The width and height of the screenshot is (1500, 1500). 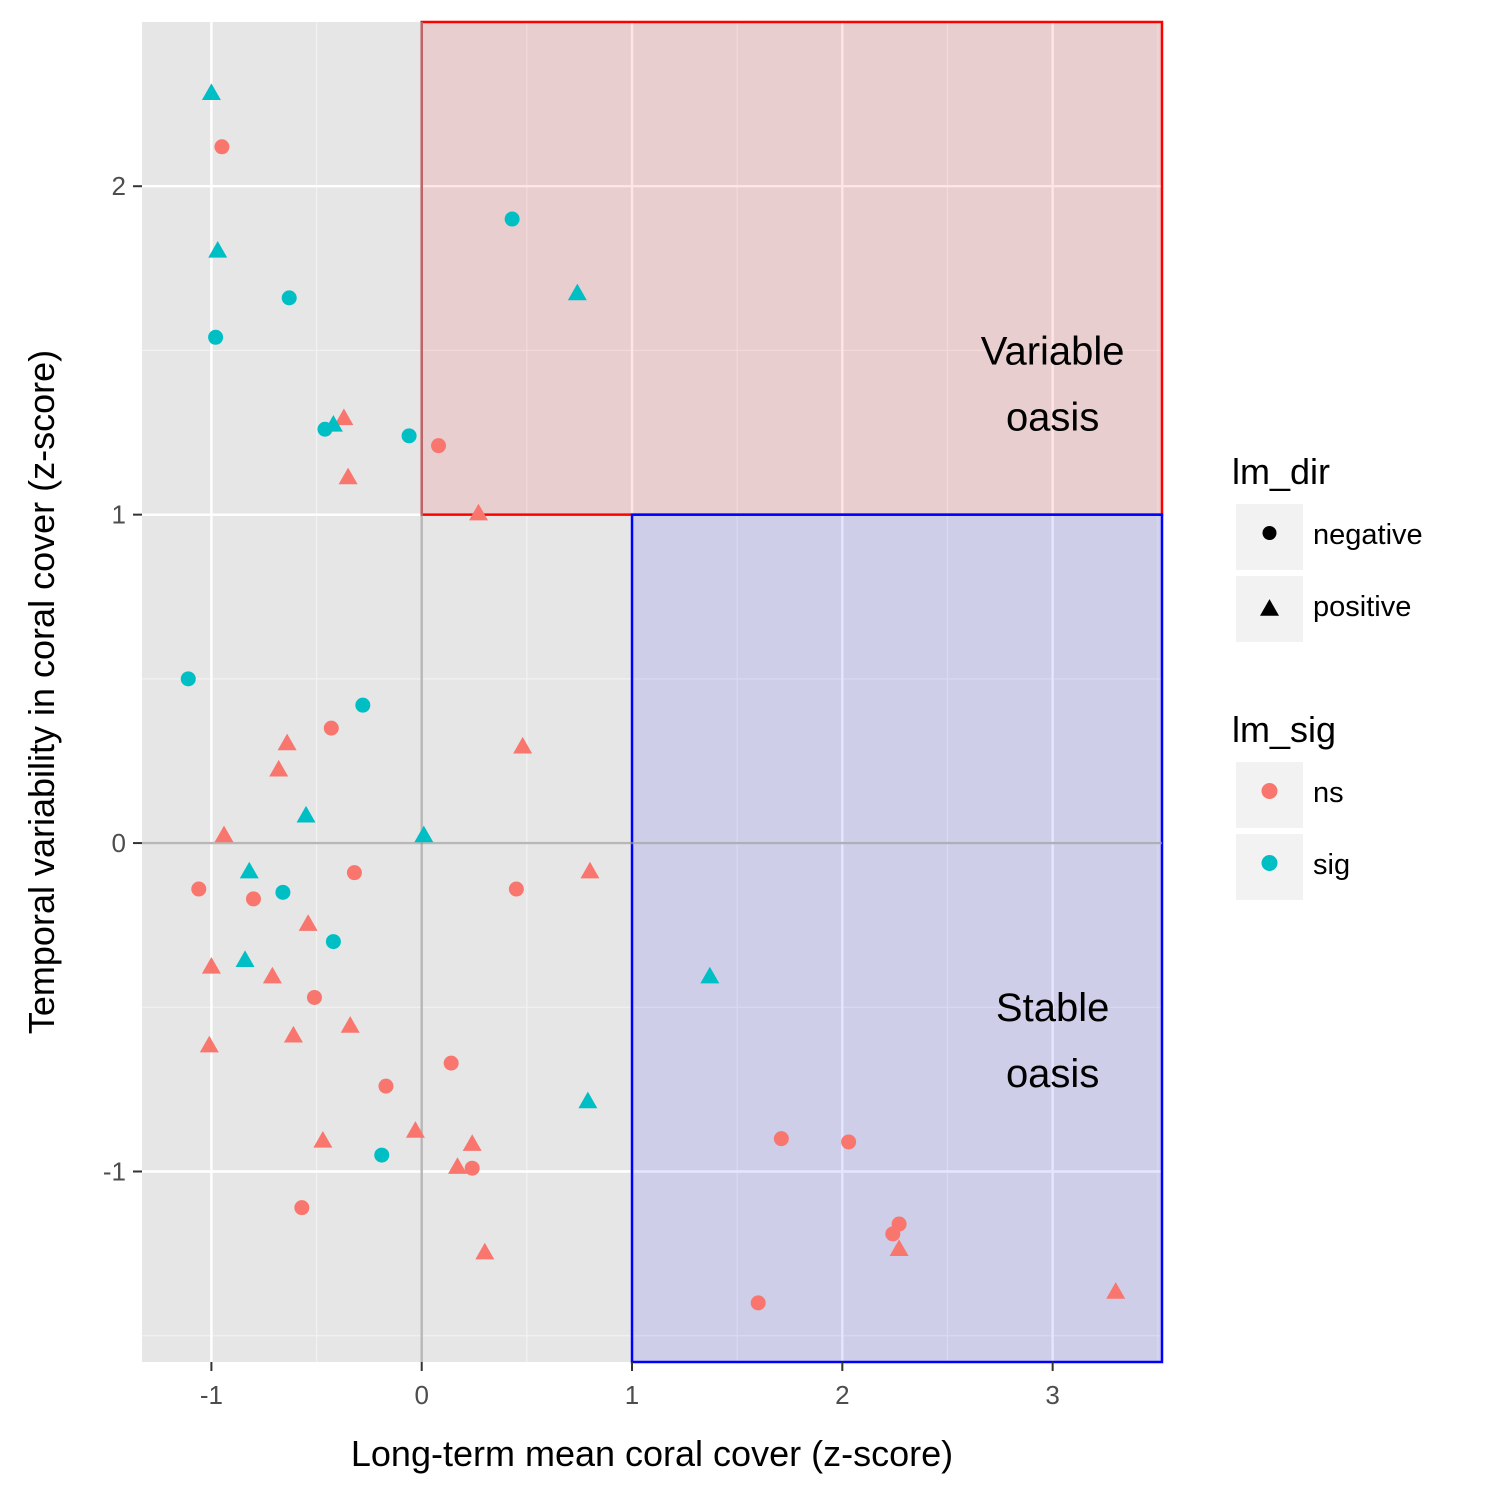 I want to click on x-axis-ticks: -1 0 1 2 3, so click(x=630, y=1386).